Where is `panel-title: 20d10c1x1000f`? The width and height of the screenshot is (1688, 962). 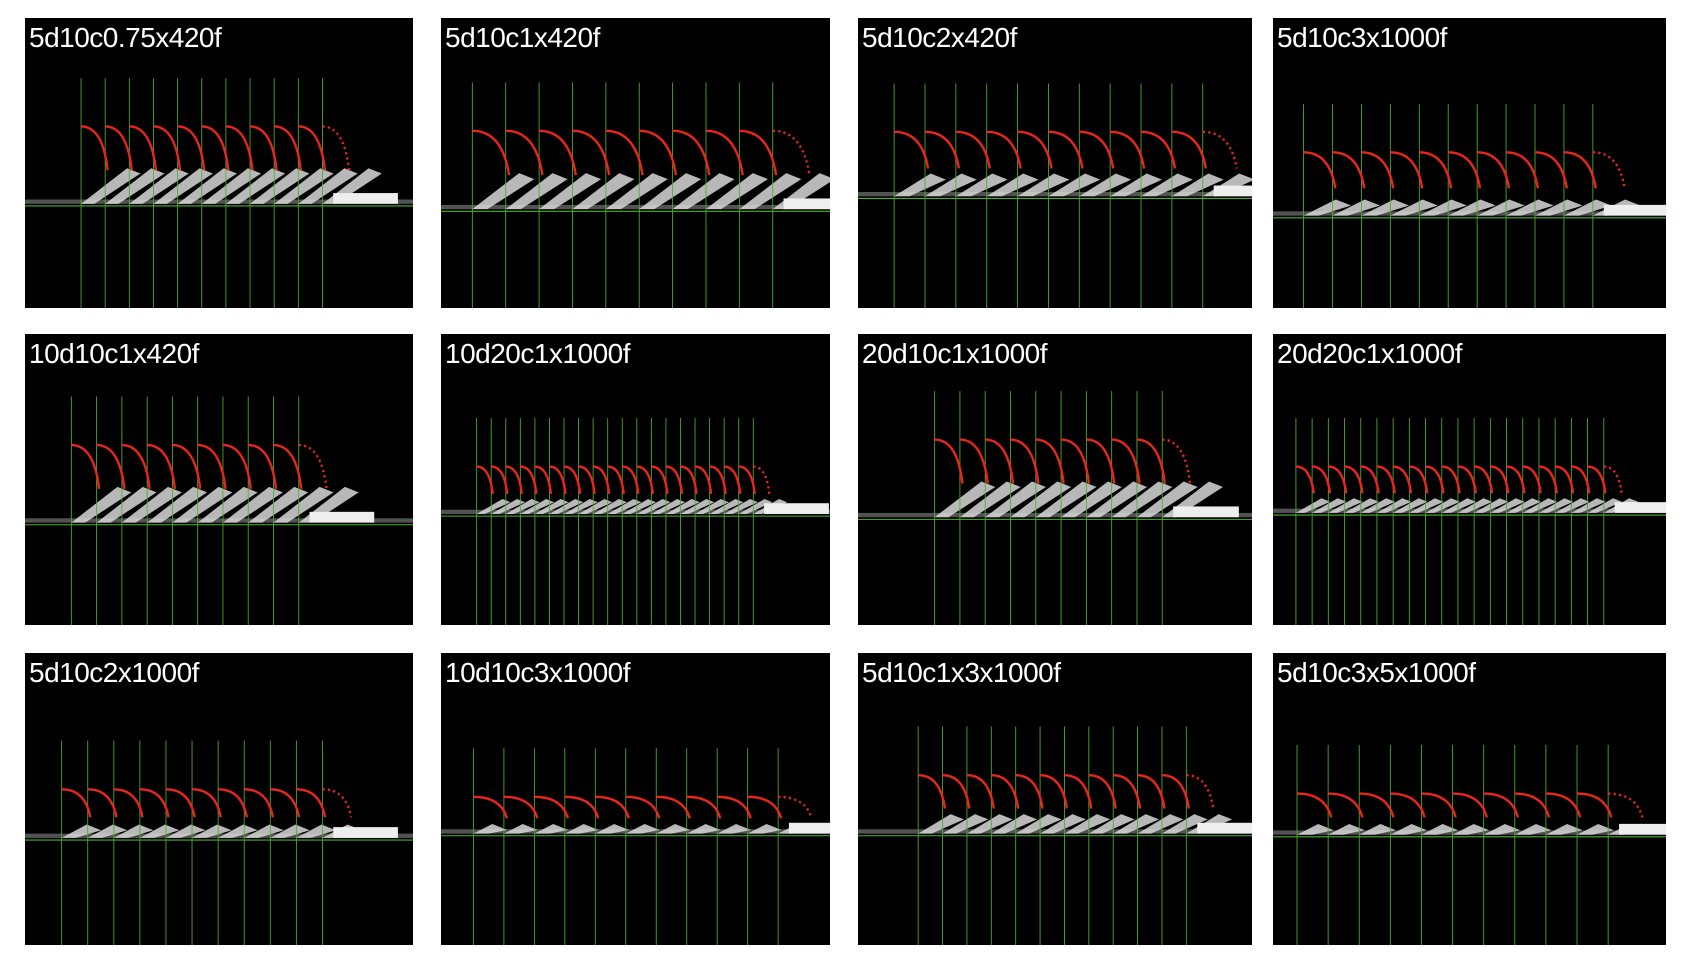
panel-title: 20d10c1x1000f is located at coordinates (955, 353).